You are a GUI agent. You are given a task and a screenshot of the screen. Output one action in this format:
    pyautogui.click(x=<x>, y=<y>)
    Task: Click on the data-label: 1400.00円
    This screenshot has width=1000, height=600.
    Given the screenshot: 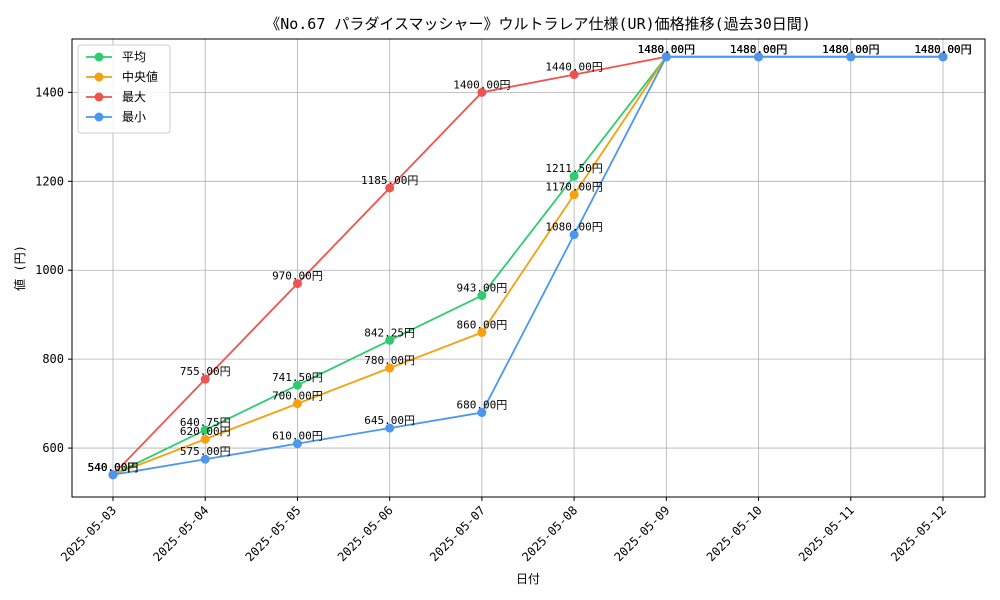 What is the action you would take?
    pyautogui.click(x=481, y=84)
    